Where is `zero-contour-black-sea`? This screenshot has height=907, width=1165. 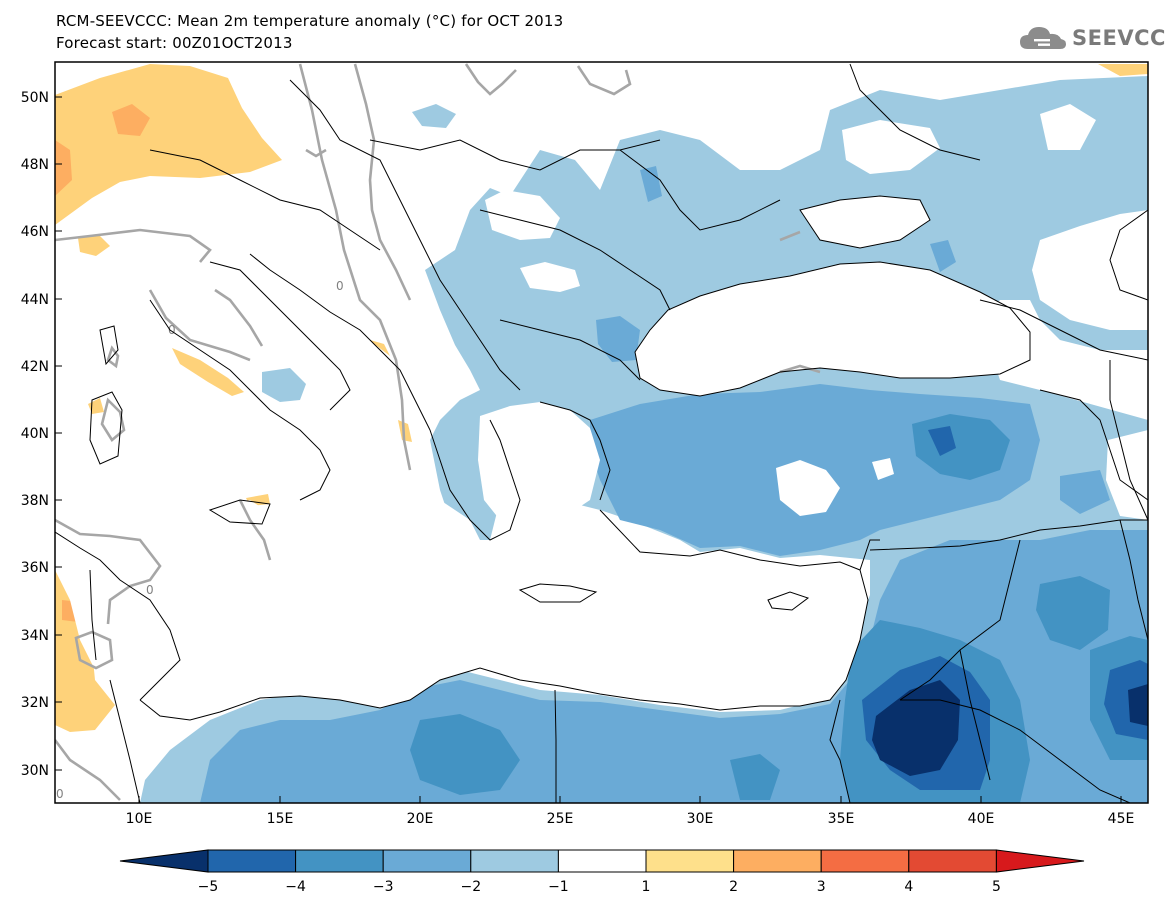 zero-contour-black-sea is located at coordinates (800, 369).